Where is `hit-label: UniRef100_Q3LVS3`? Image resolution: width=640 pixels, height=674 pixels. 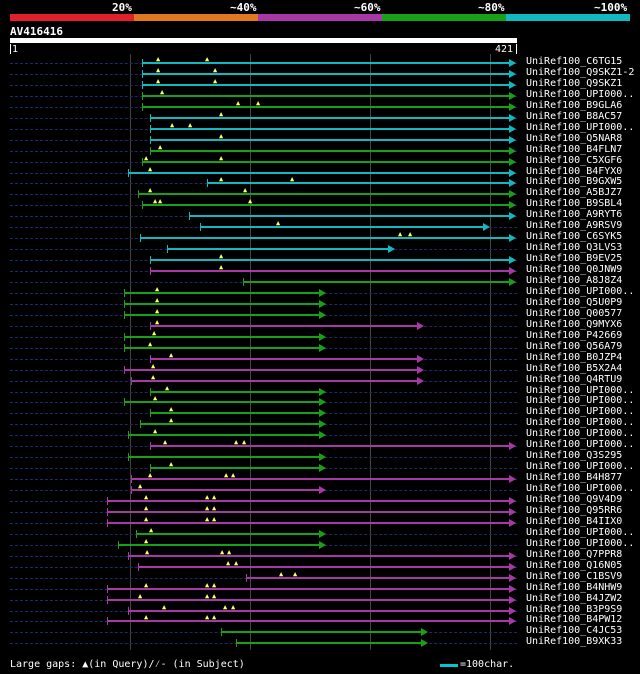
hit-label: UniRef100_Q3LVS3 is located at coordinates (574, 248).